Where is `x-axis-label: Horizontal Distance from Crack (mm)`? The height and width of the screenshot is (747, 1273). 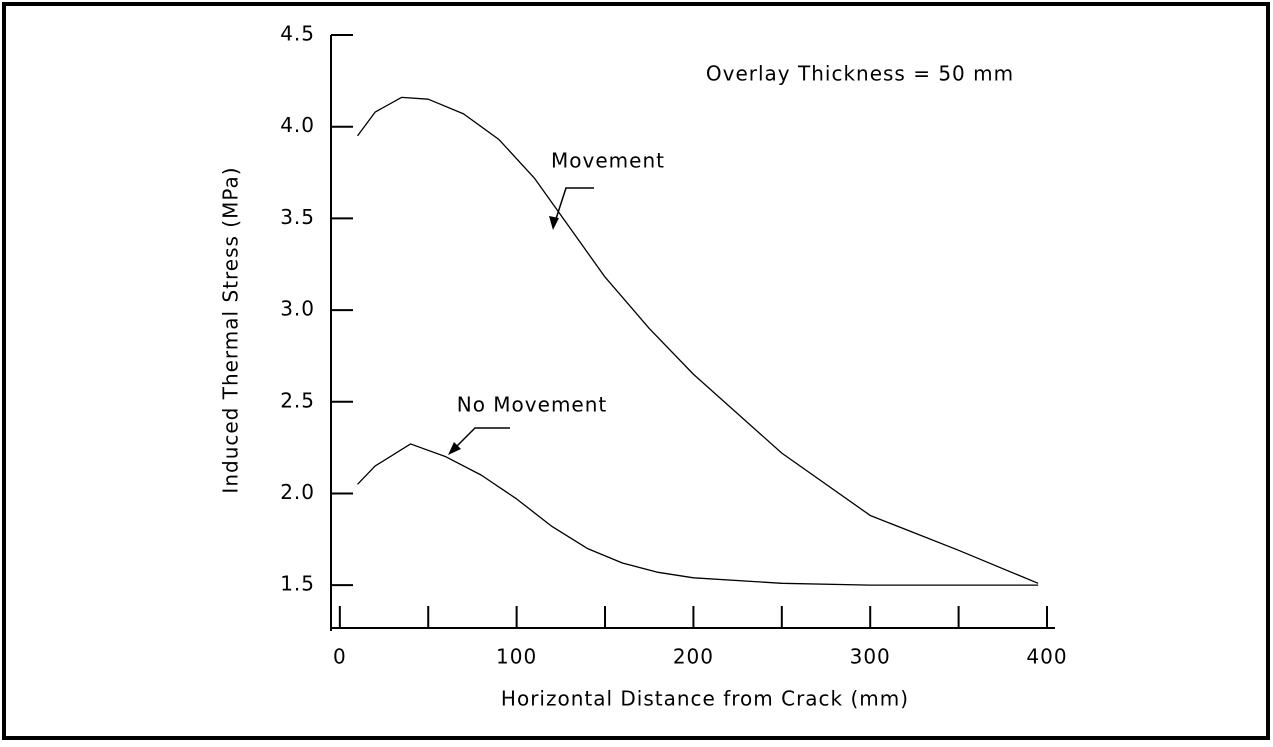
x-axis-label: Horizontal Distance from Crack (mm) is located at coordinates (705, 699).